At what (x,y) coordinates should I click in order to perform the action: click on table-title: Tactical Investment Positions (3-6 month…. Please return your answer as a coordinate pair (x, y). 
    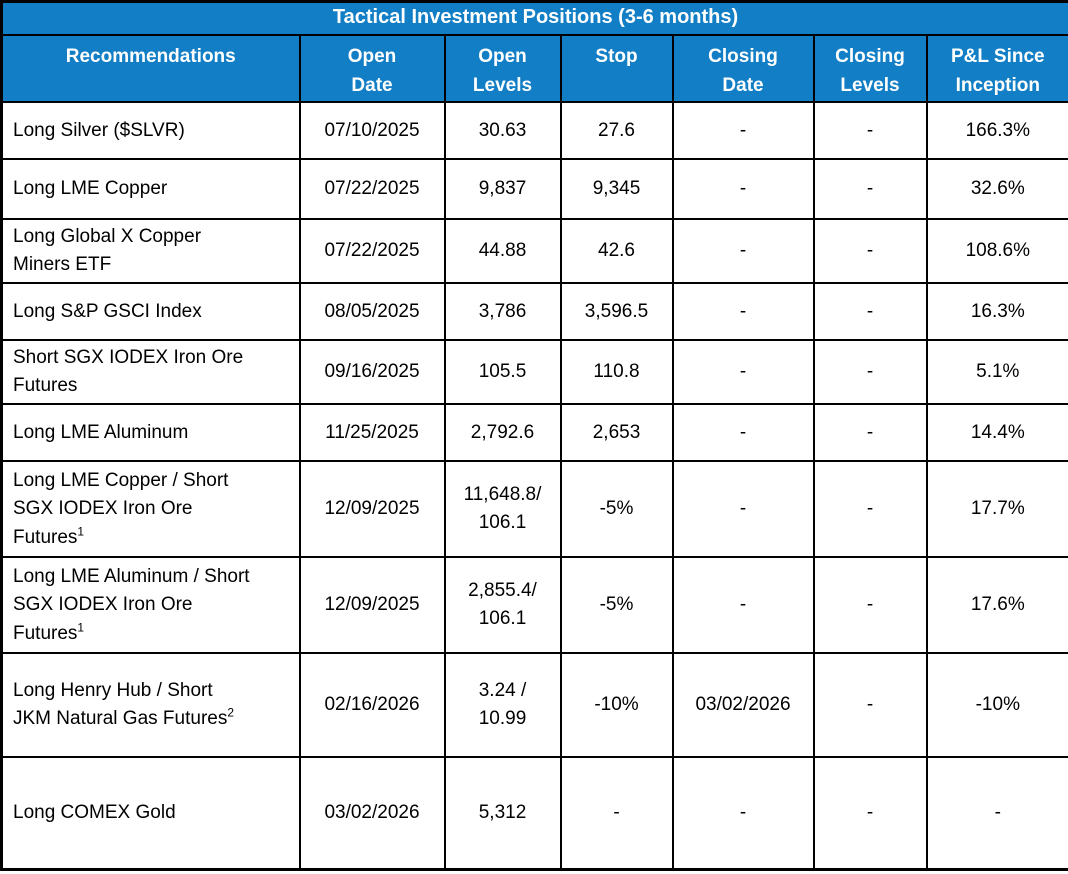
    Looking at the image, I should click on (534, 18).